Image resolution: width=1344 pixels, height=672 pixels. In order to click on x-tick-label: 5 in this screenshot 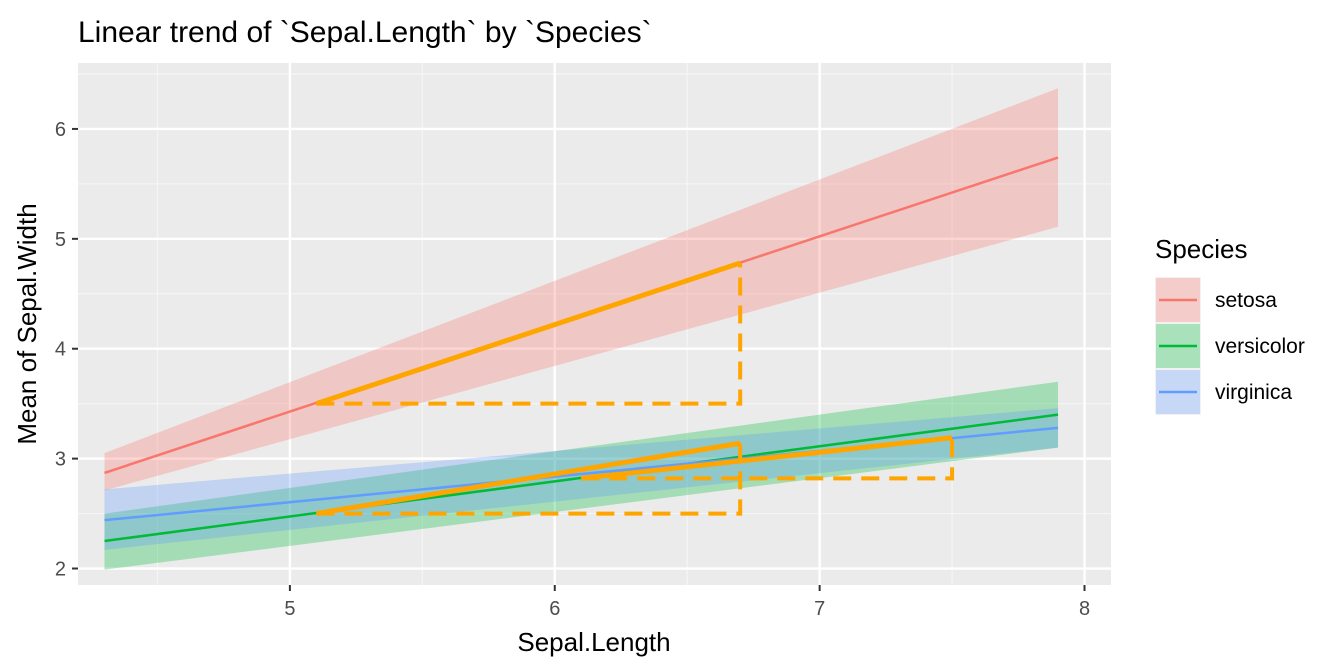, I will do `click(289, 609)`.